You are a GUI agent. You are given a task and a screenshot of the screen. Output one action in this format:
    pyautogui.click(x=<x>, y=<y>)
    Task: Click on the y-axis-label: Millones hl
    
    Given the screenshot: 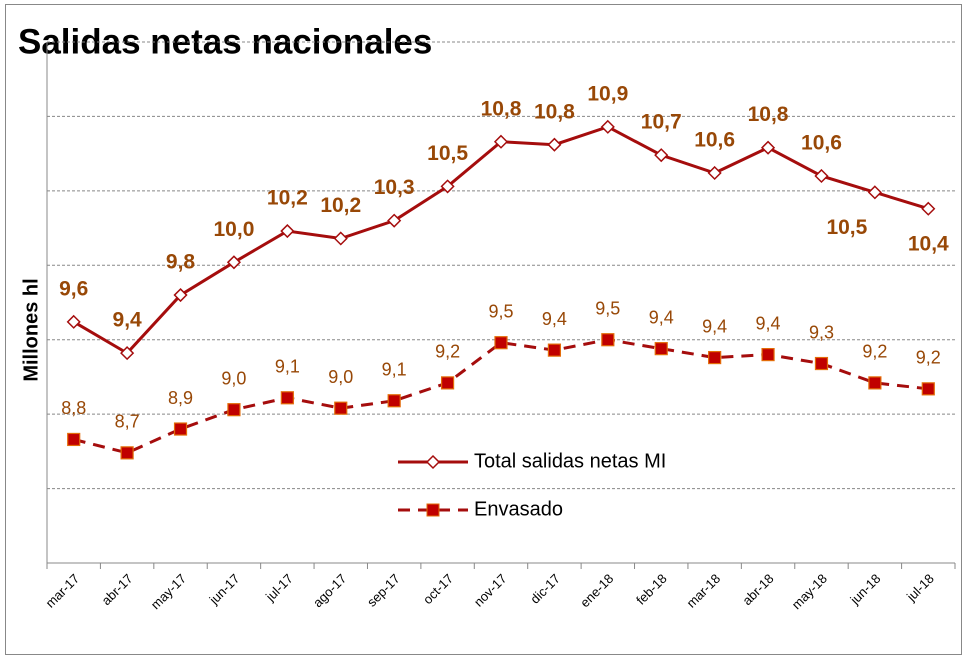 What is the action you would take?
    pyautogui.click(x=31, y=329)
    